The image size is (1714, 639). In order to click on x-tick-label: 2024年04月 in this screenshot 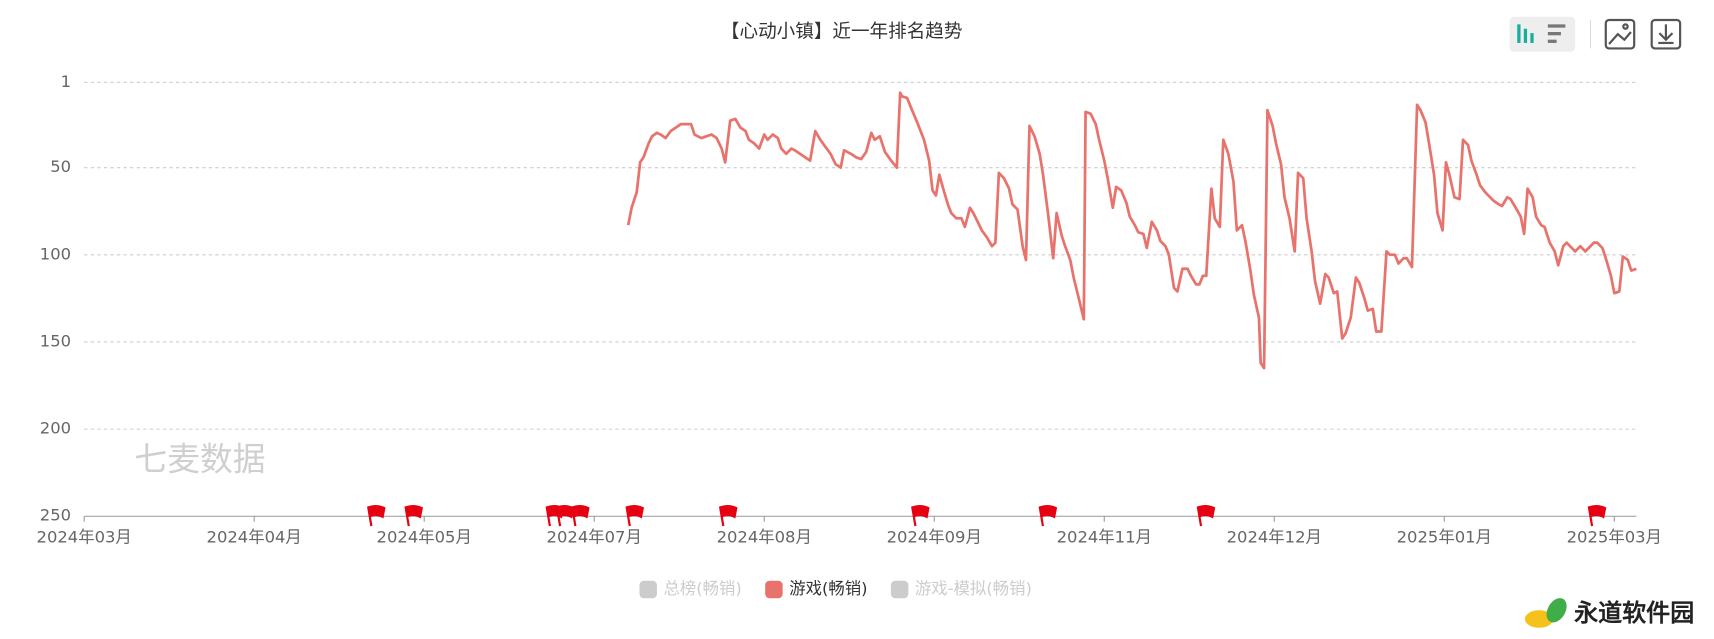, I will do `click(254, 537)`.